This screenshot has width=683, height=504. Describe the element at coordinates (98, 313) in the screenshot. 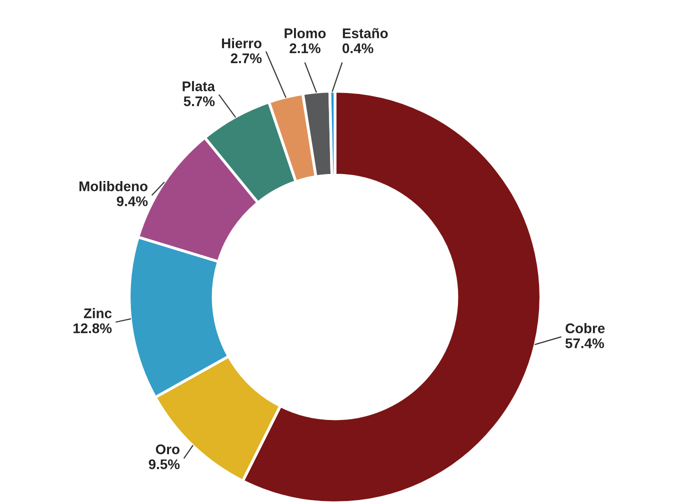

I see `slice-label: Zinc` at that location.